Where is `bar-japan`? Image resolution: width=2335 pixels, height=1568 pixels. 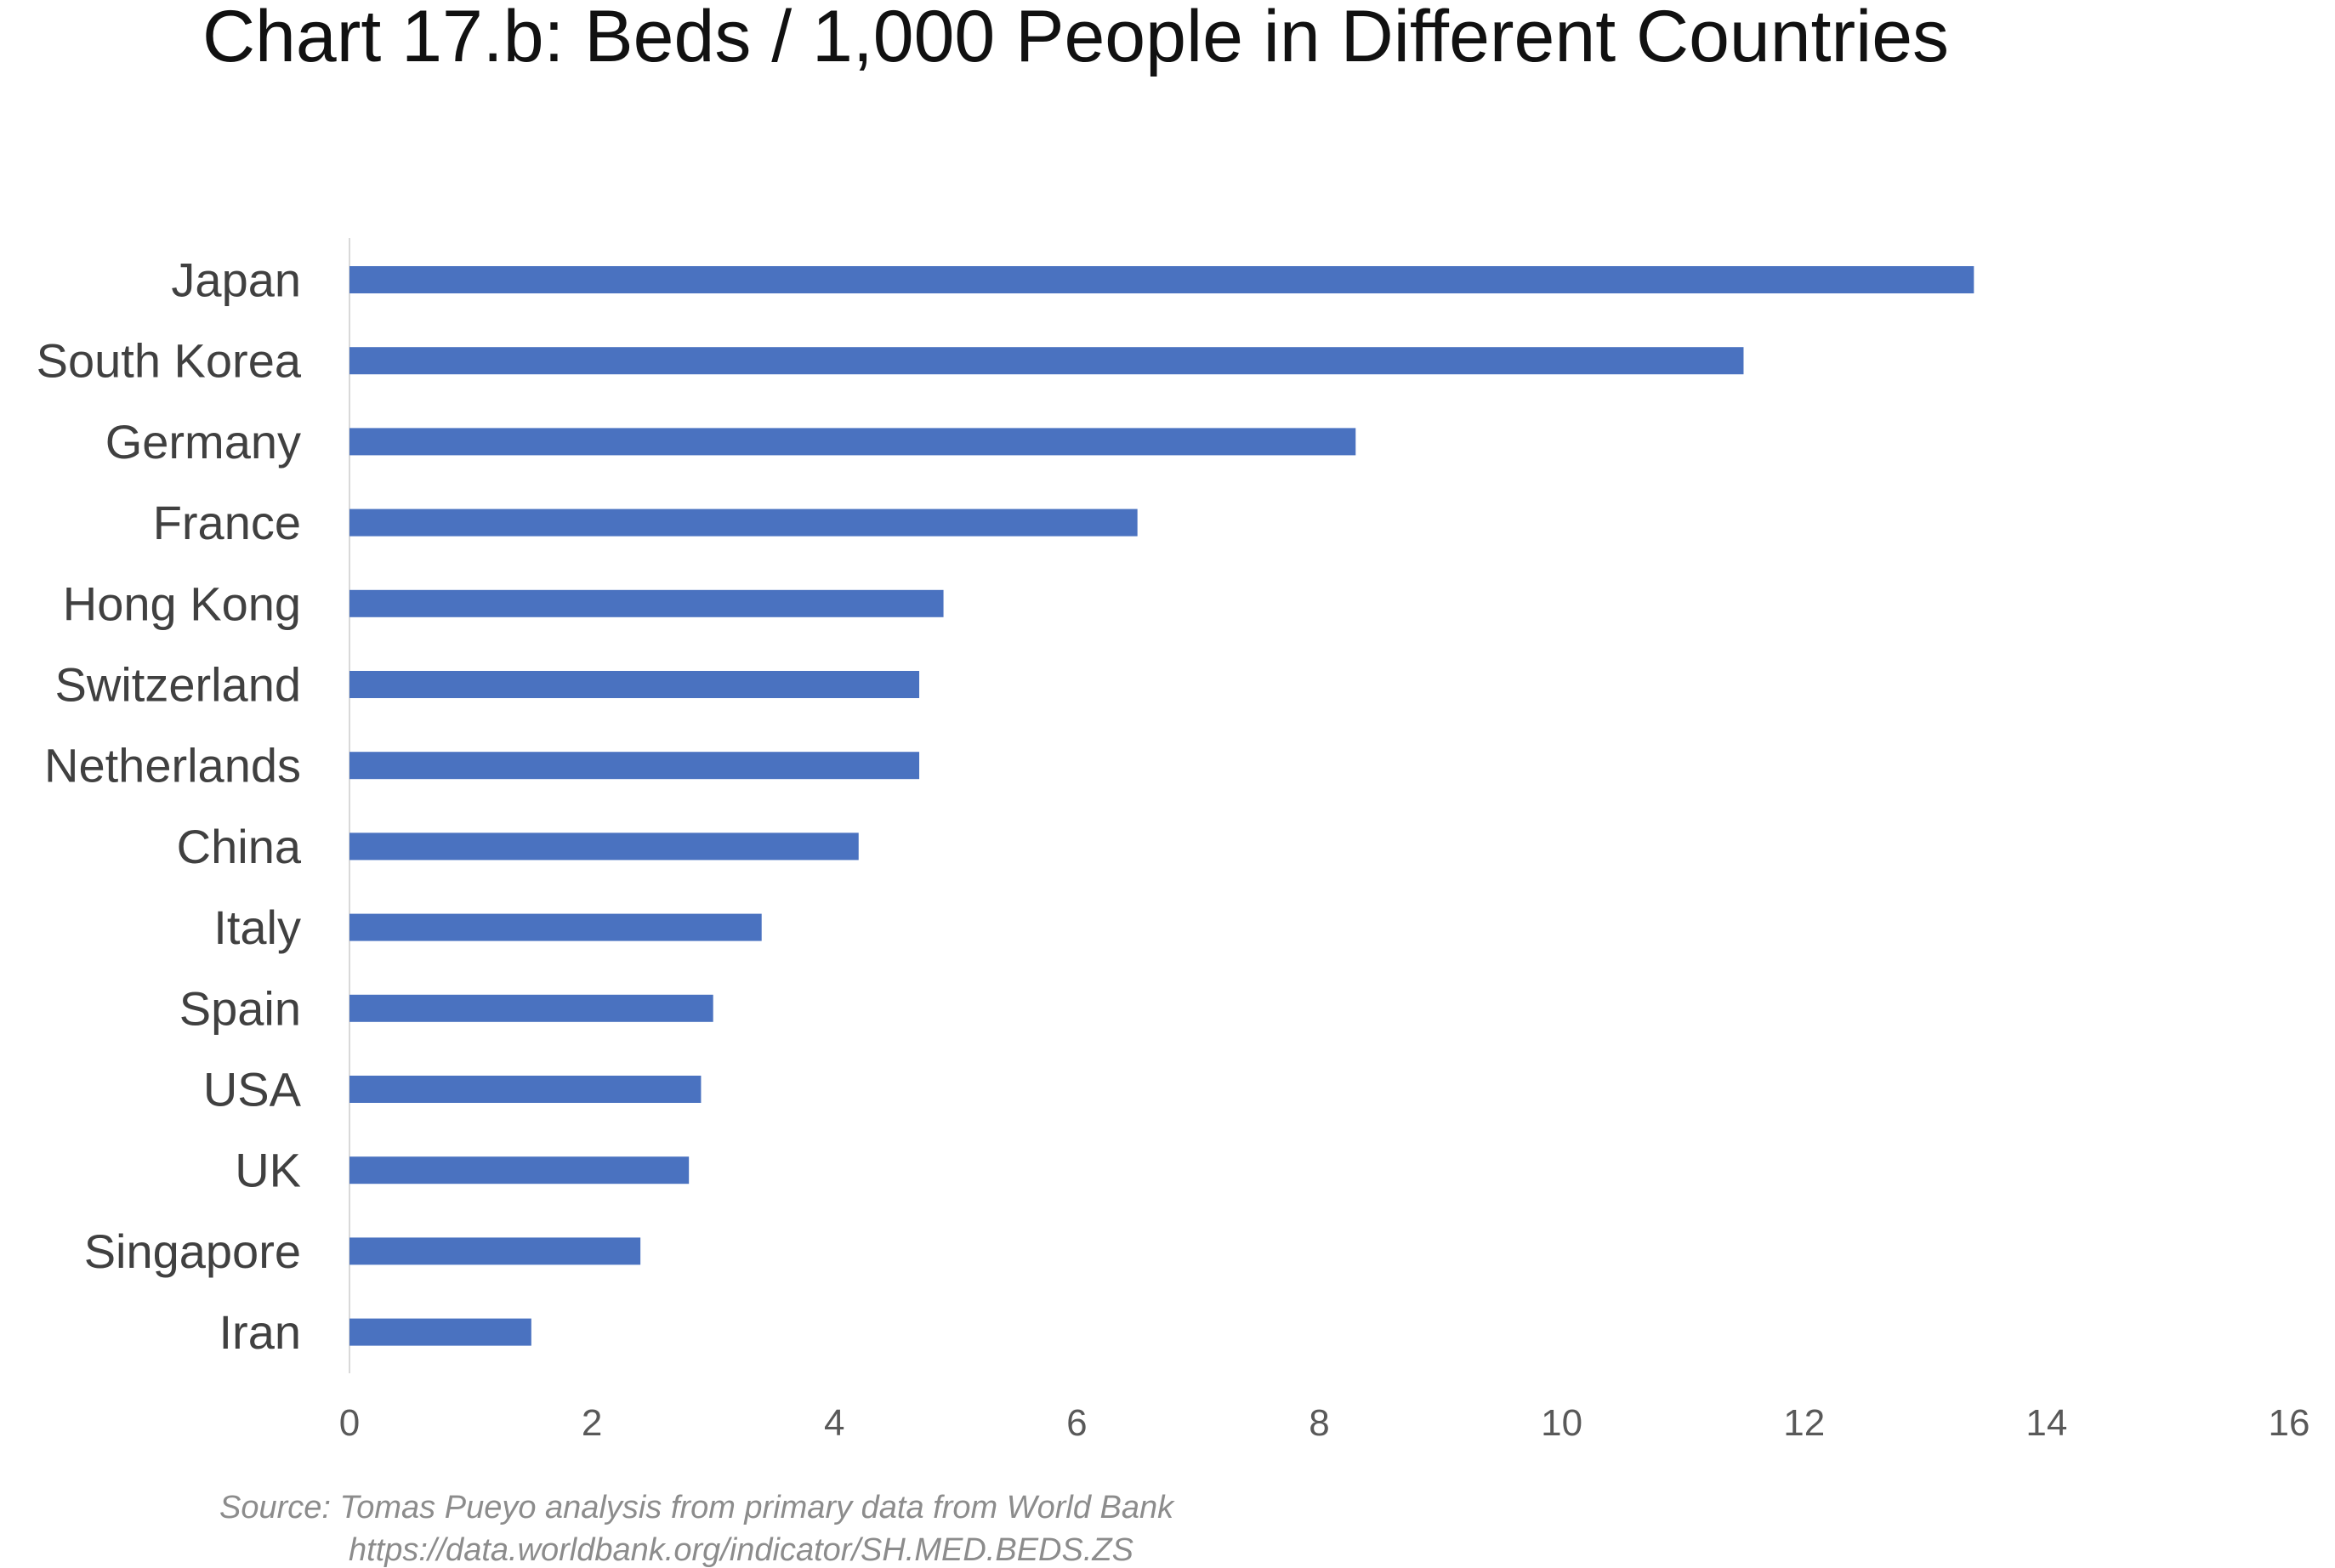
bar-japan is located at coordinates (1161, 279).